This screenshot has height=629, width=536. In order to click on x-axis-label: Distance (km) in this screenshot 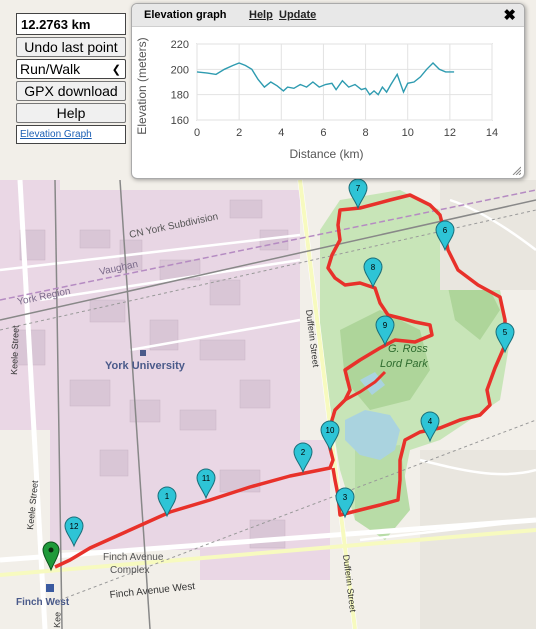, I will do `click(326, 154)`.